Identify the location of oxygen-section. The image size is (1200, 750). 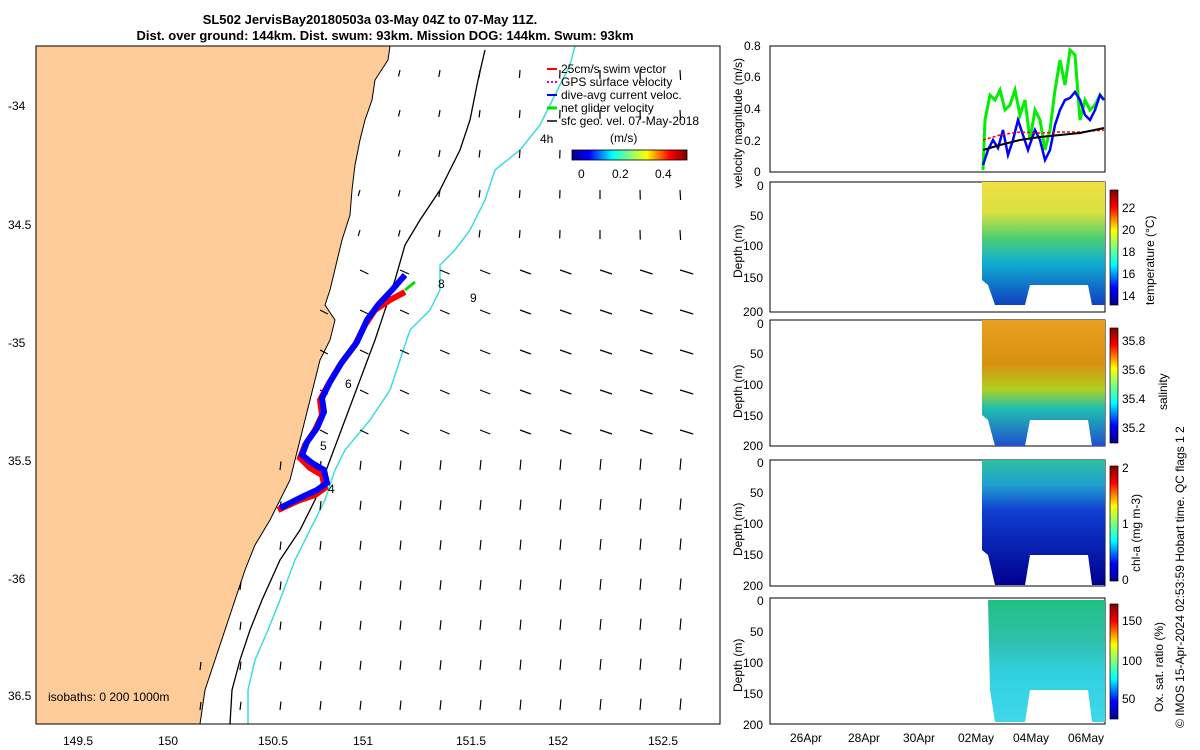
(1046, 661).